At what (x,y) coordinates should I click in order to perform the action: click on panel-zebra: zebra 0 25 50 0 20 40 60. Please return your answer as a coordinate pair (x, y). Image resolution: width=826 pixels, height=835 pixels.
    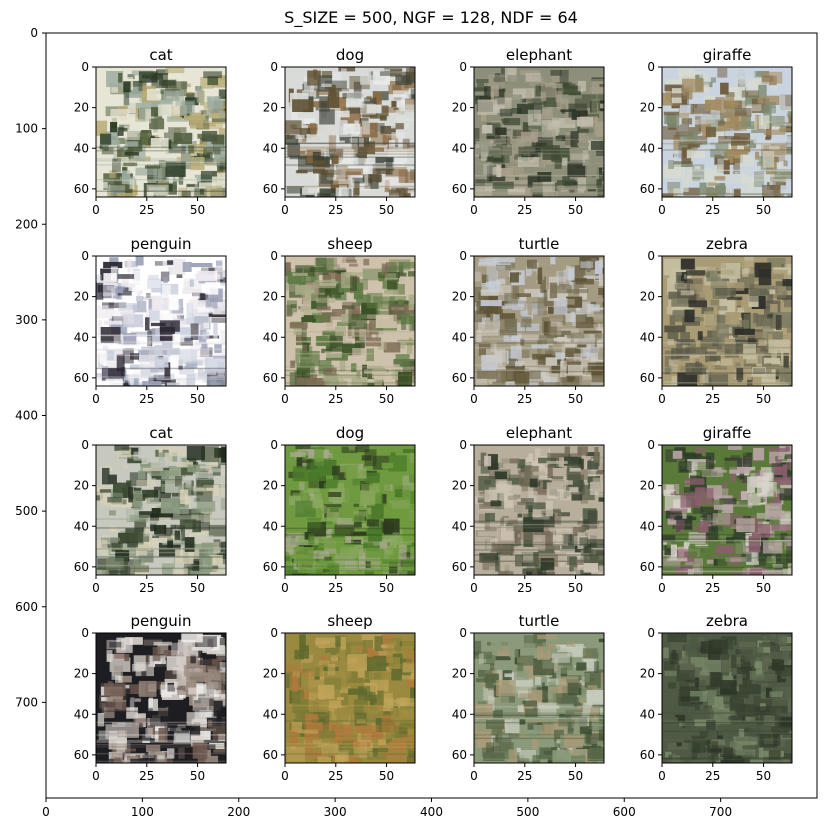
    Looking at the image, I should click on (716, 320).